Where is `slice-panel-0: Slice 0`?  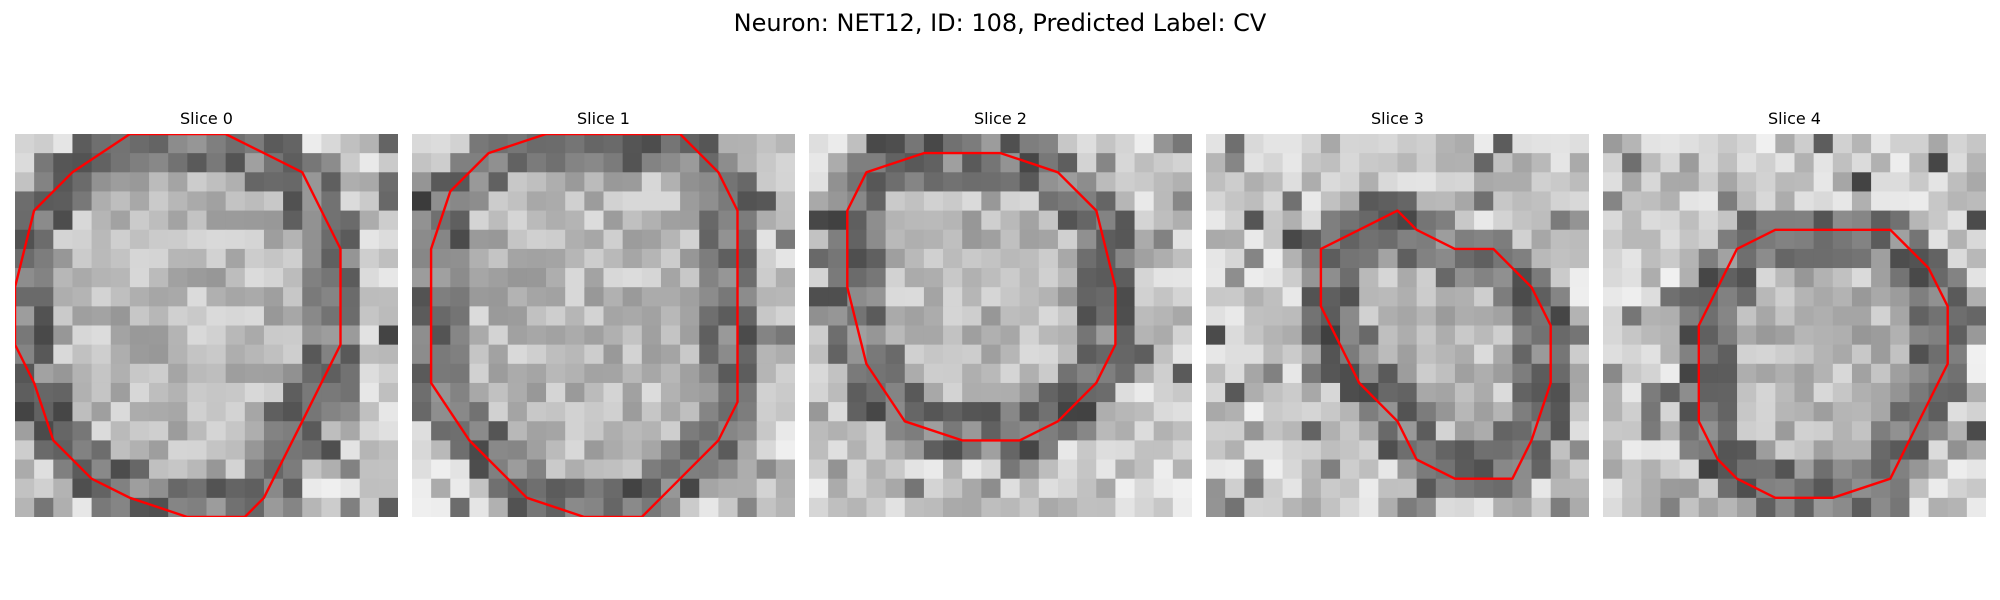
slice-panel-0: Slice 0 is located at coordinates (206, 313).